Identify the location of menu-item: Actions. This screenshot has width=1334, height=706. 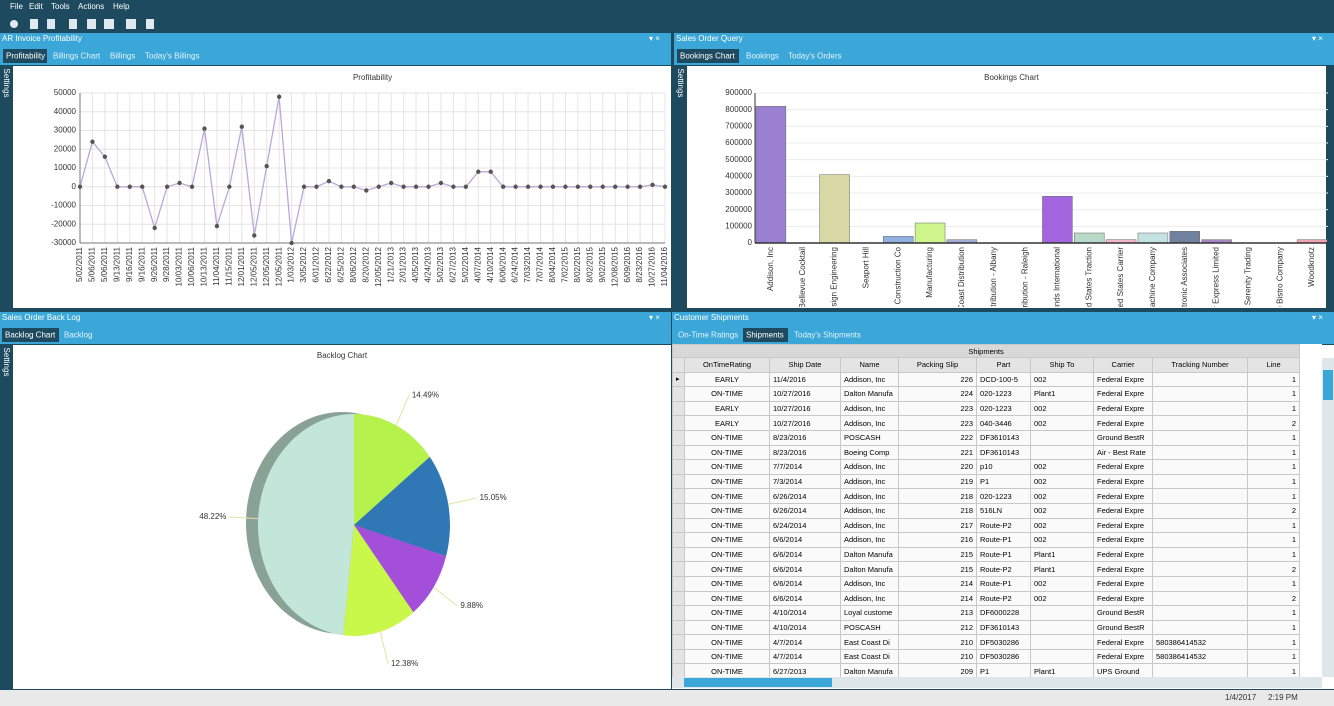
(91, 6).